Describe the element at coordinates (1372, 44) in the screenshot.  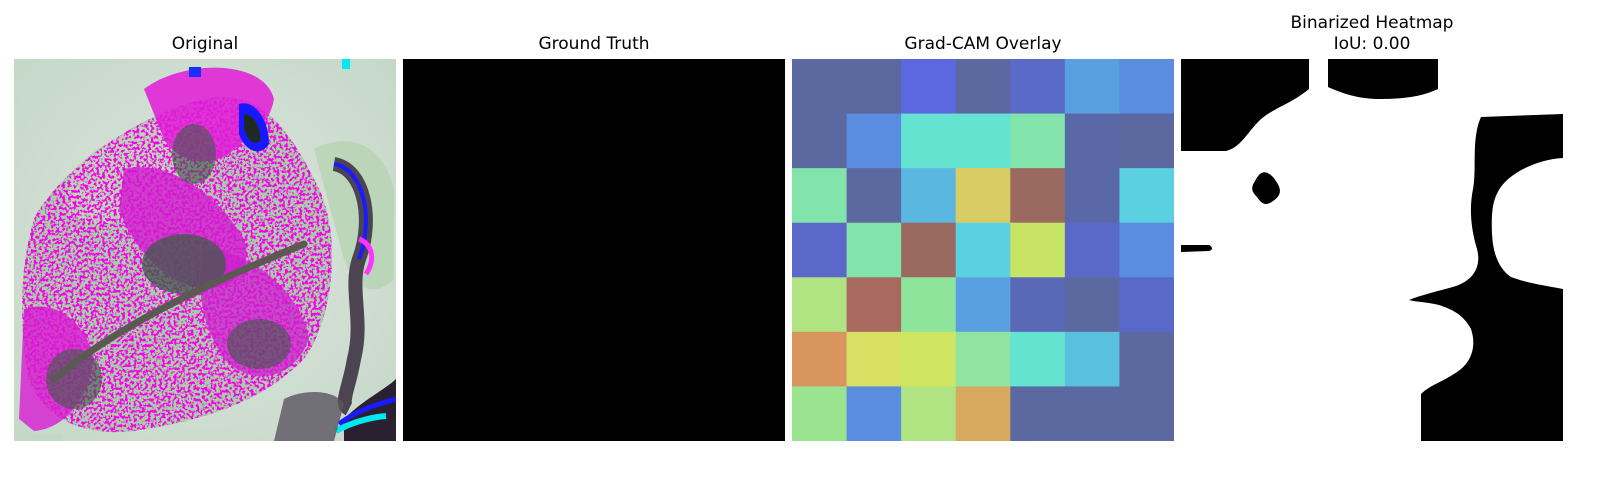
I see `iou-label: IoU: 0.00` at that location.